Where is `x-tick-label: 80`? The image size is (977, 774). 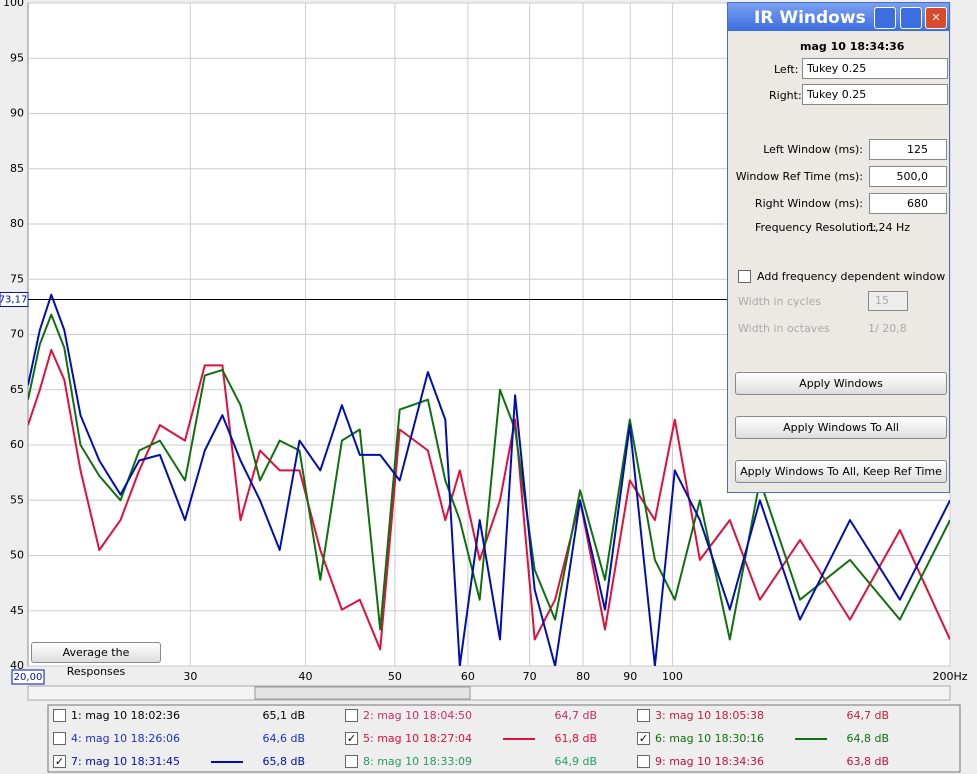
x-tick-label: 80 is located at coordinates (583, 676).